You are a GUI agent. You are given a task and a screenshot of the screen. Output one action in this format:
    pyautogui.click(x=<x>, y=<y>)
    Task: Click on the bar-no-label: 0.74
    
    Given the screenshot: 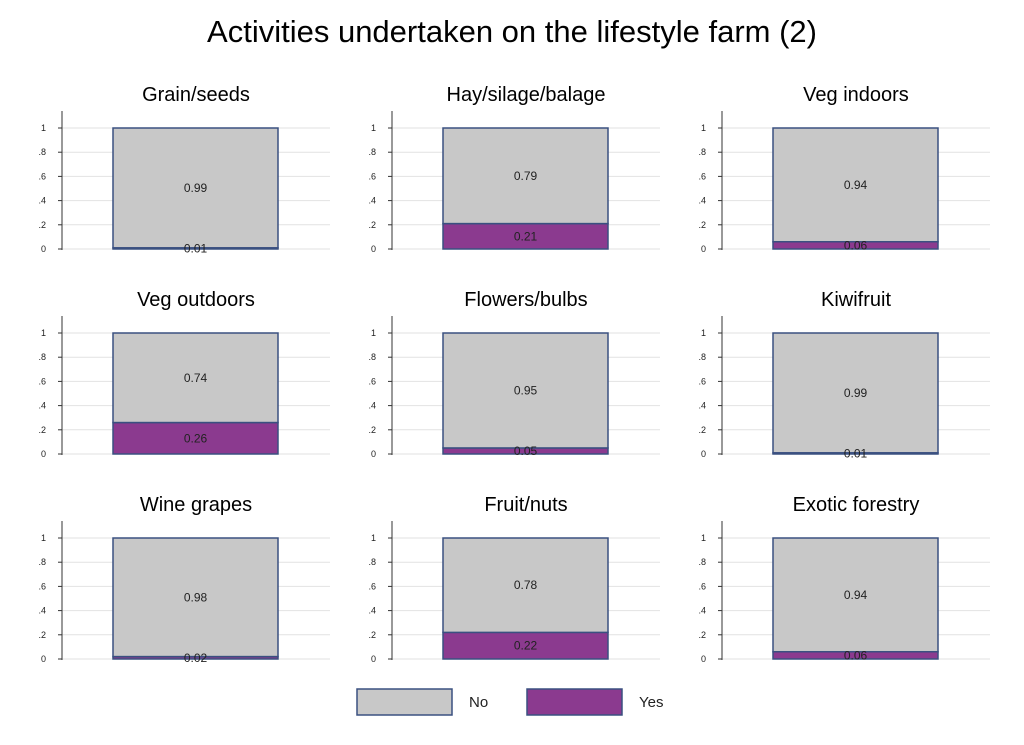 What is the action you would take?
    pyautogui.click(x=196, y=378)
    